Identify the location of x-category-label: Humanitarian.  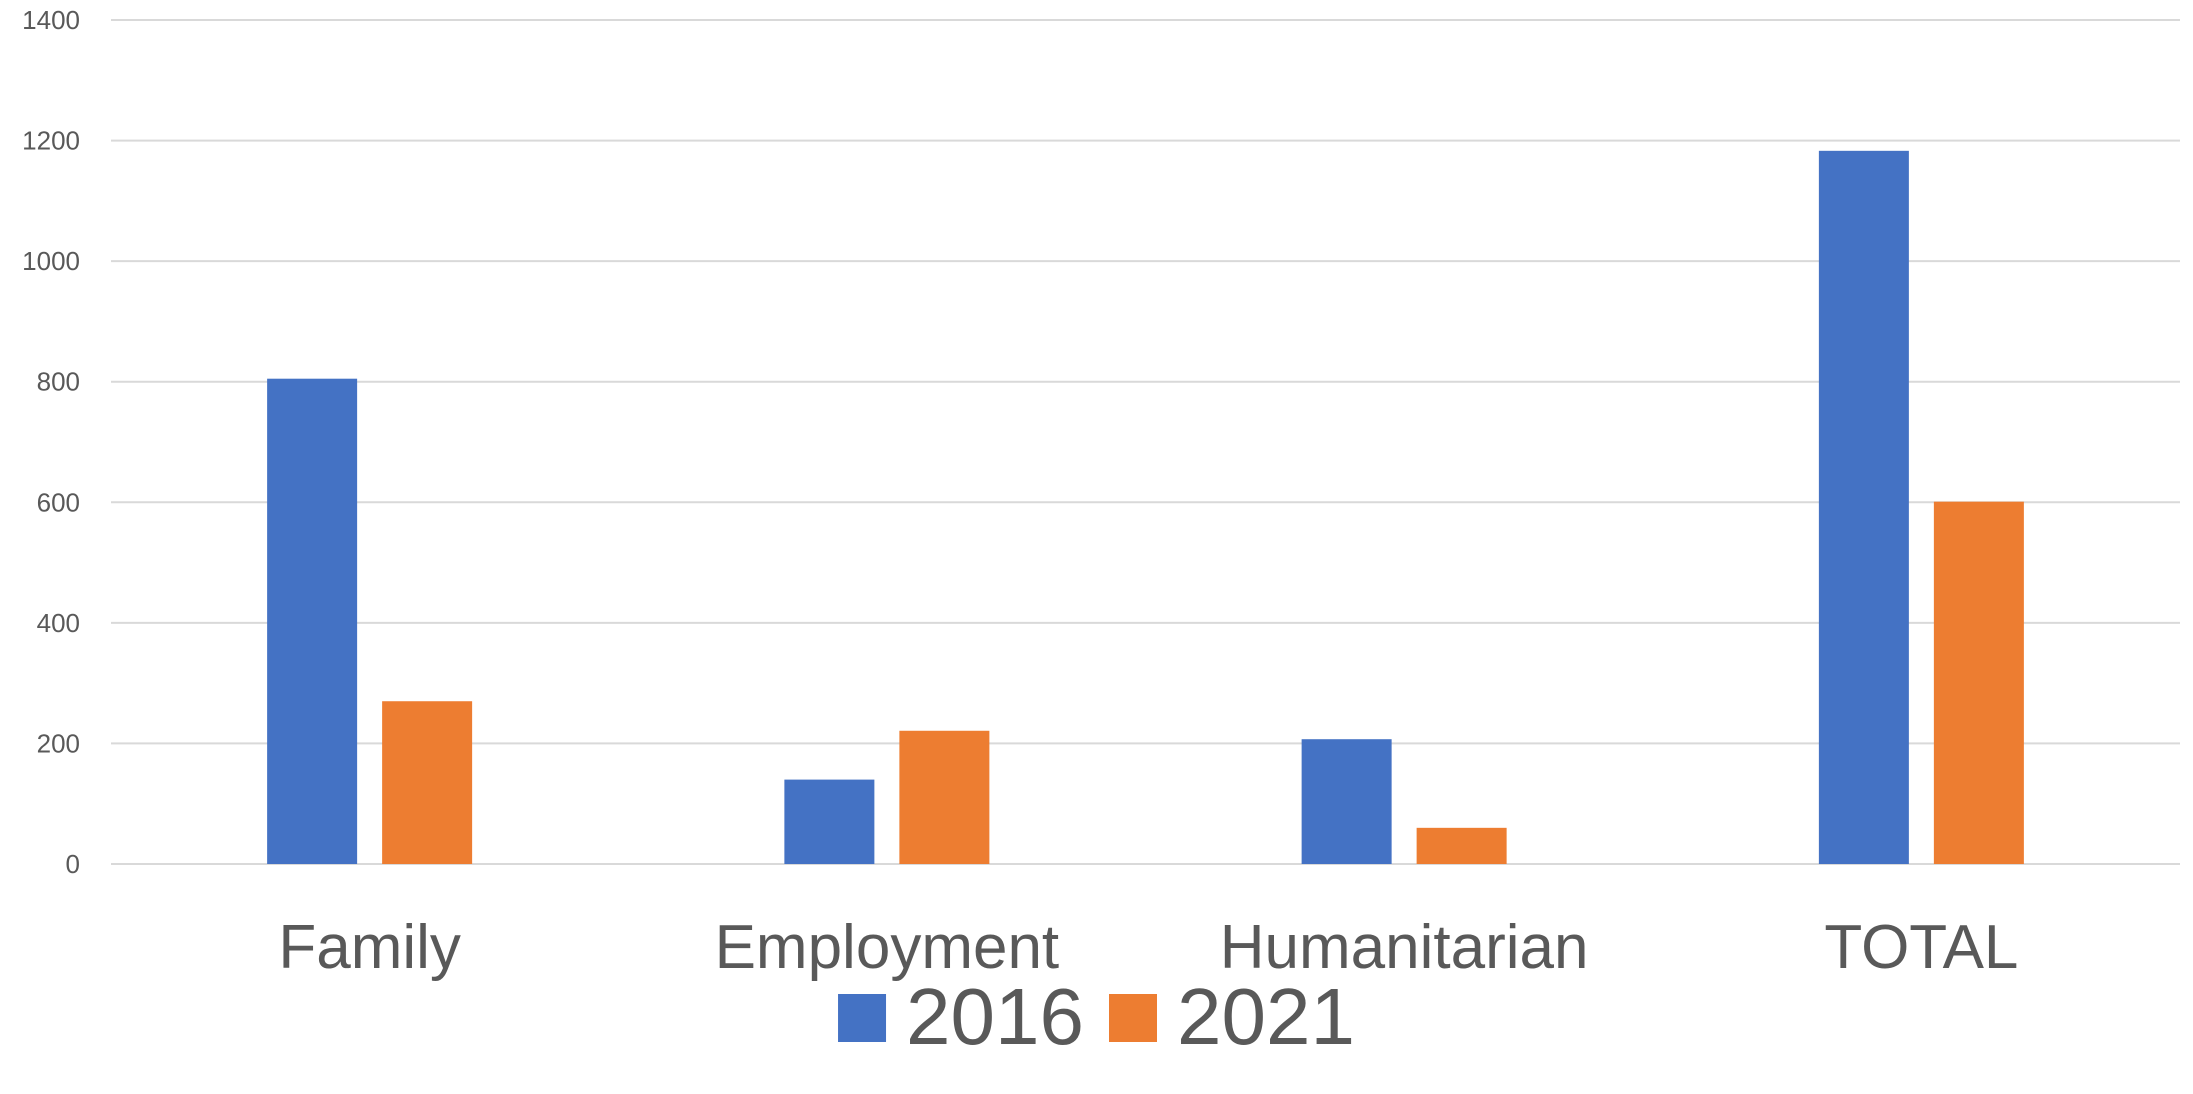
(1404, 947).